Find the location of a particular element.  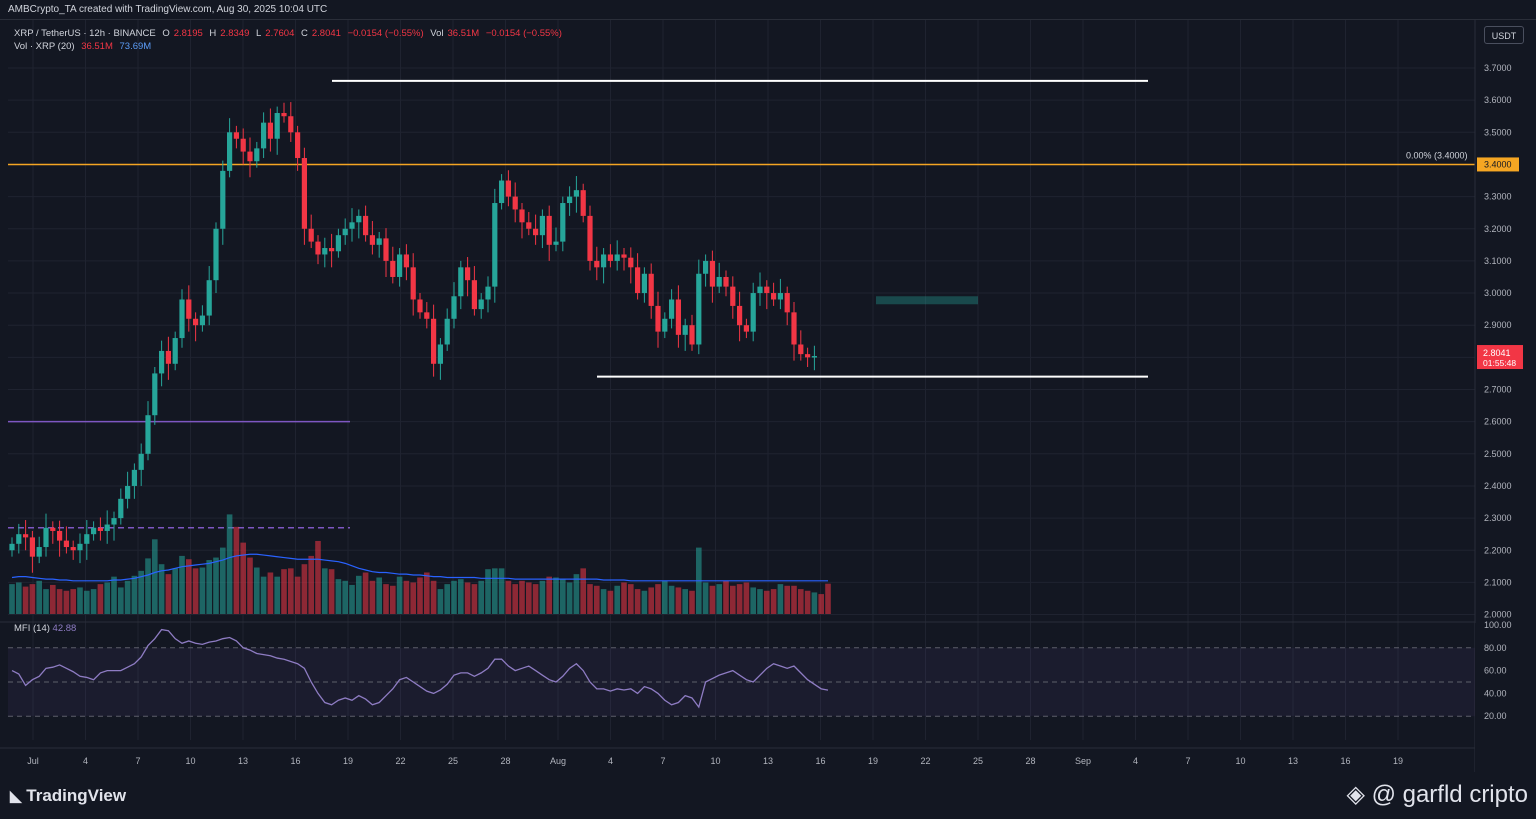

mfi-tick-label: 80.00 is located at coordinates (1495, 648).